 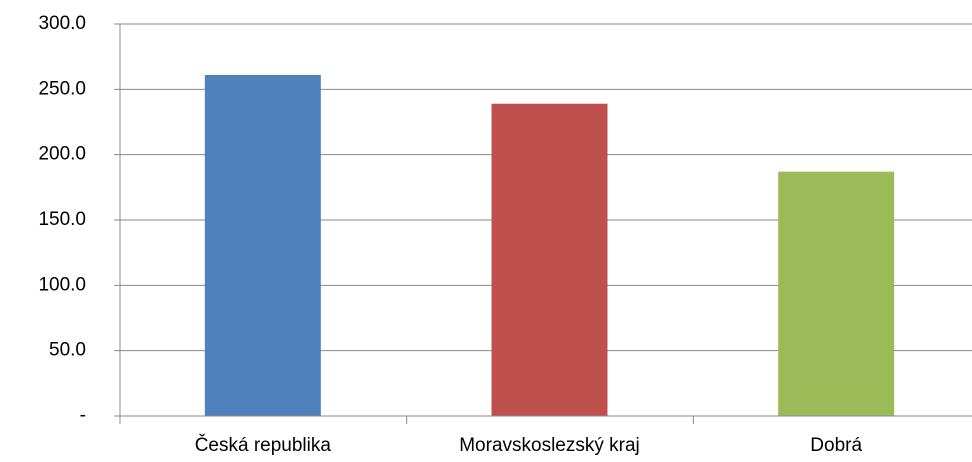 I want to click on x-tick-label: Dobrá, so click(x=836, y=445).